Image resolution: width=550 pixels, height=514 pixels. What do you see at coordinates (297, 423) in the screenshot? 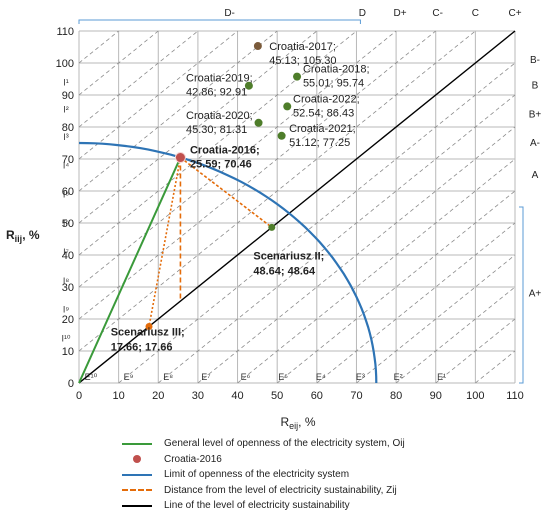
I see `x-axis-title: Reij, %` at bounding box center [297, 423].